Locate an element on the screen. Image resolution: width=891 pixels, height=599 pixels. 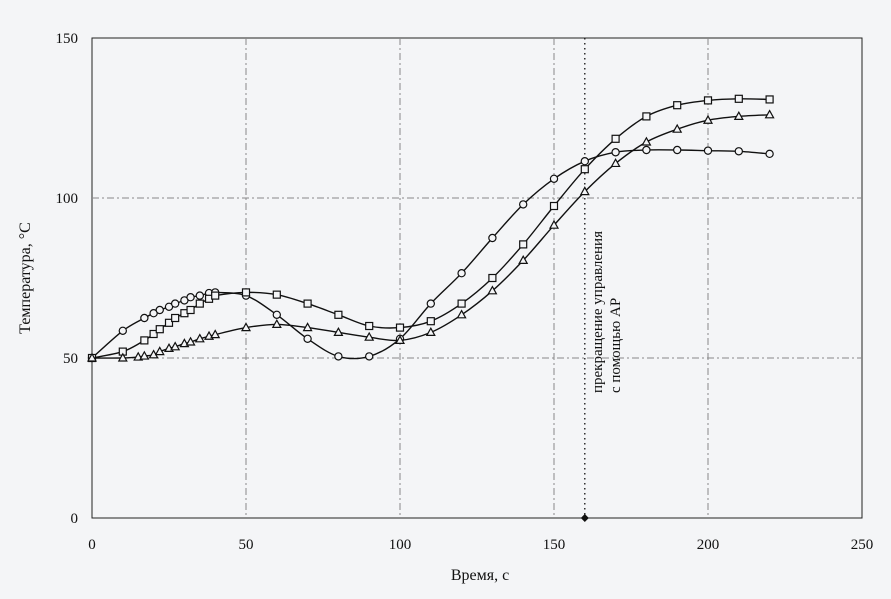
annotation-marker is located at coordinates (584, 518).